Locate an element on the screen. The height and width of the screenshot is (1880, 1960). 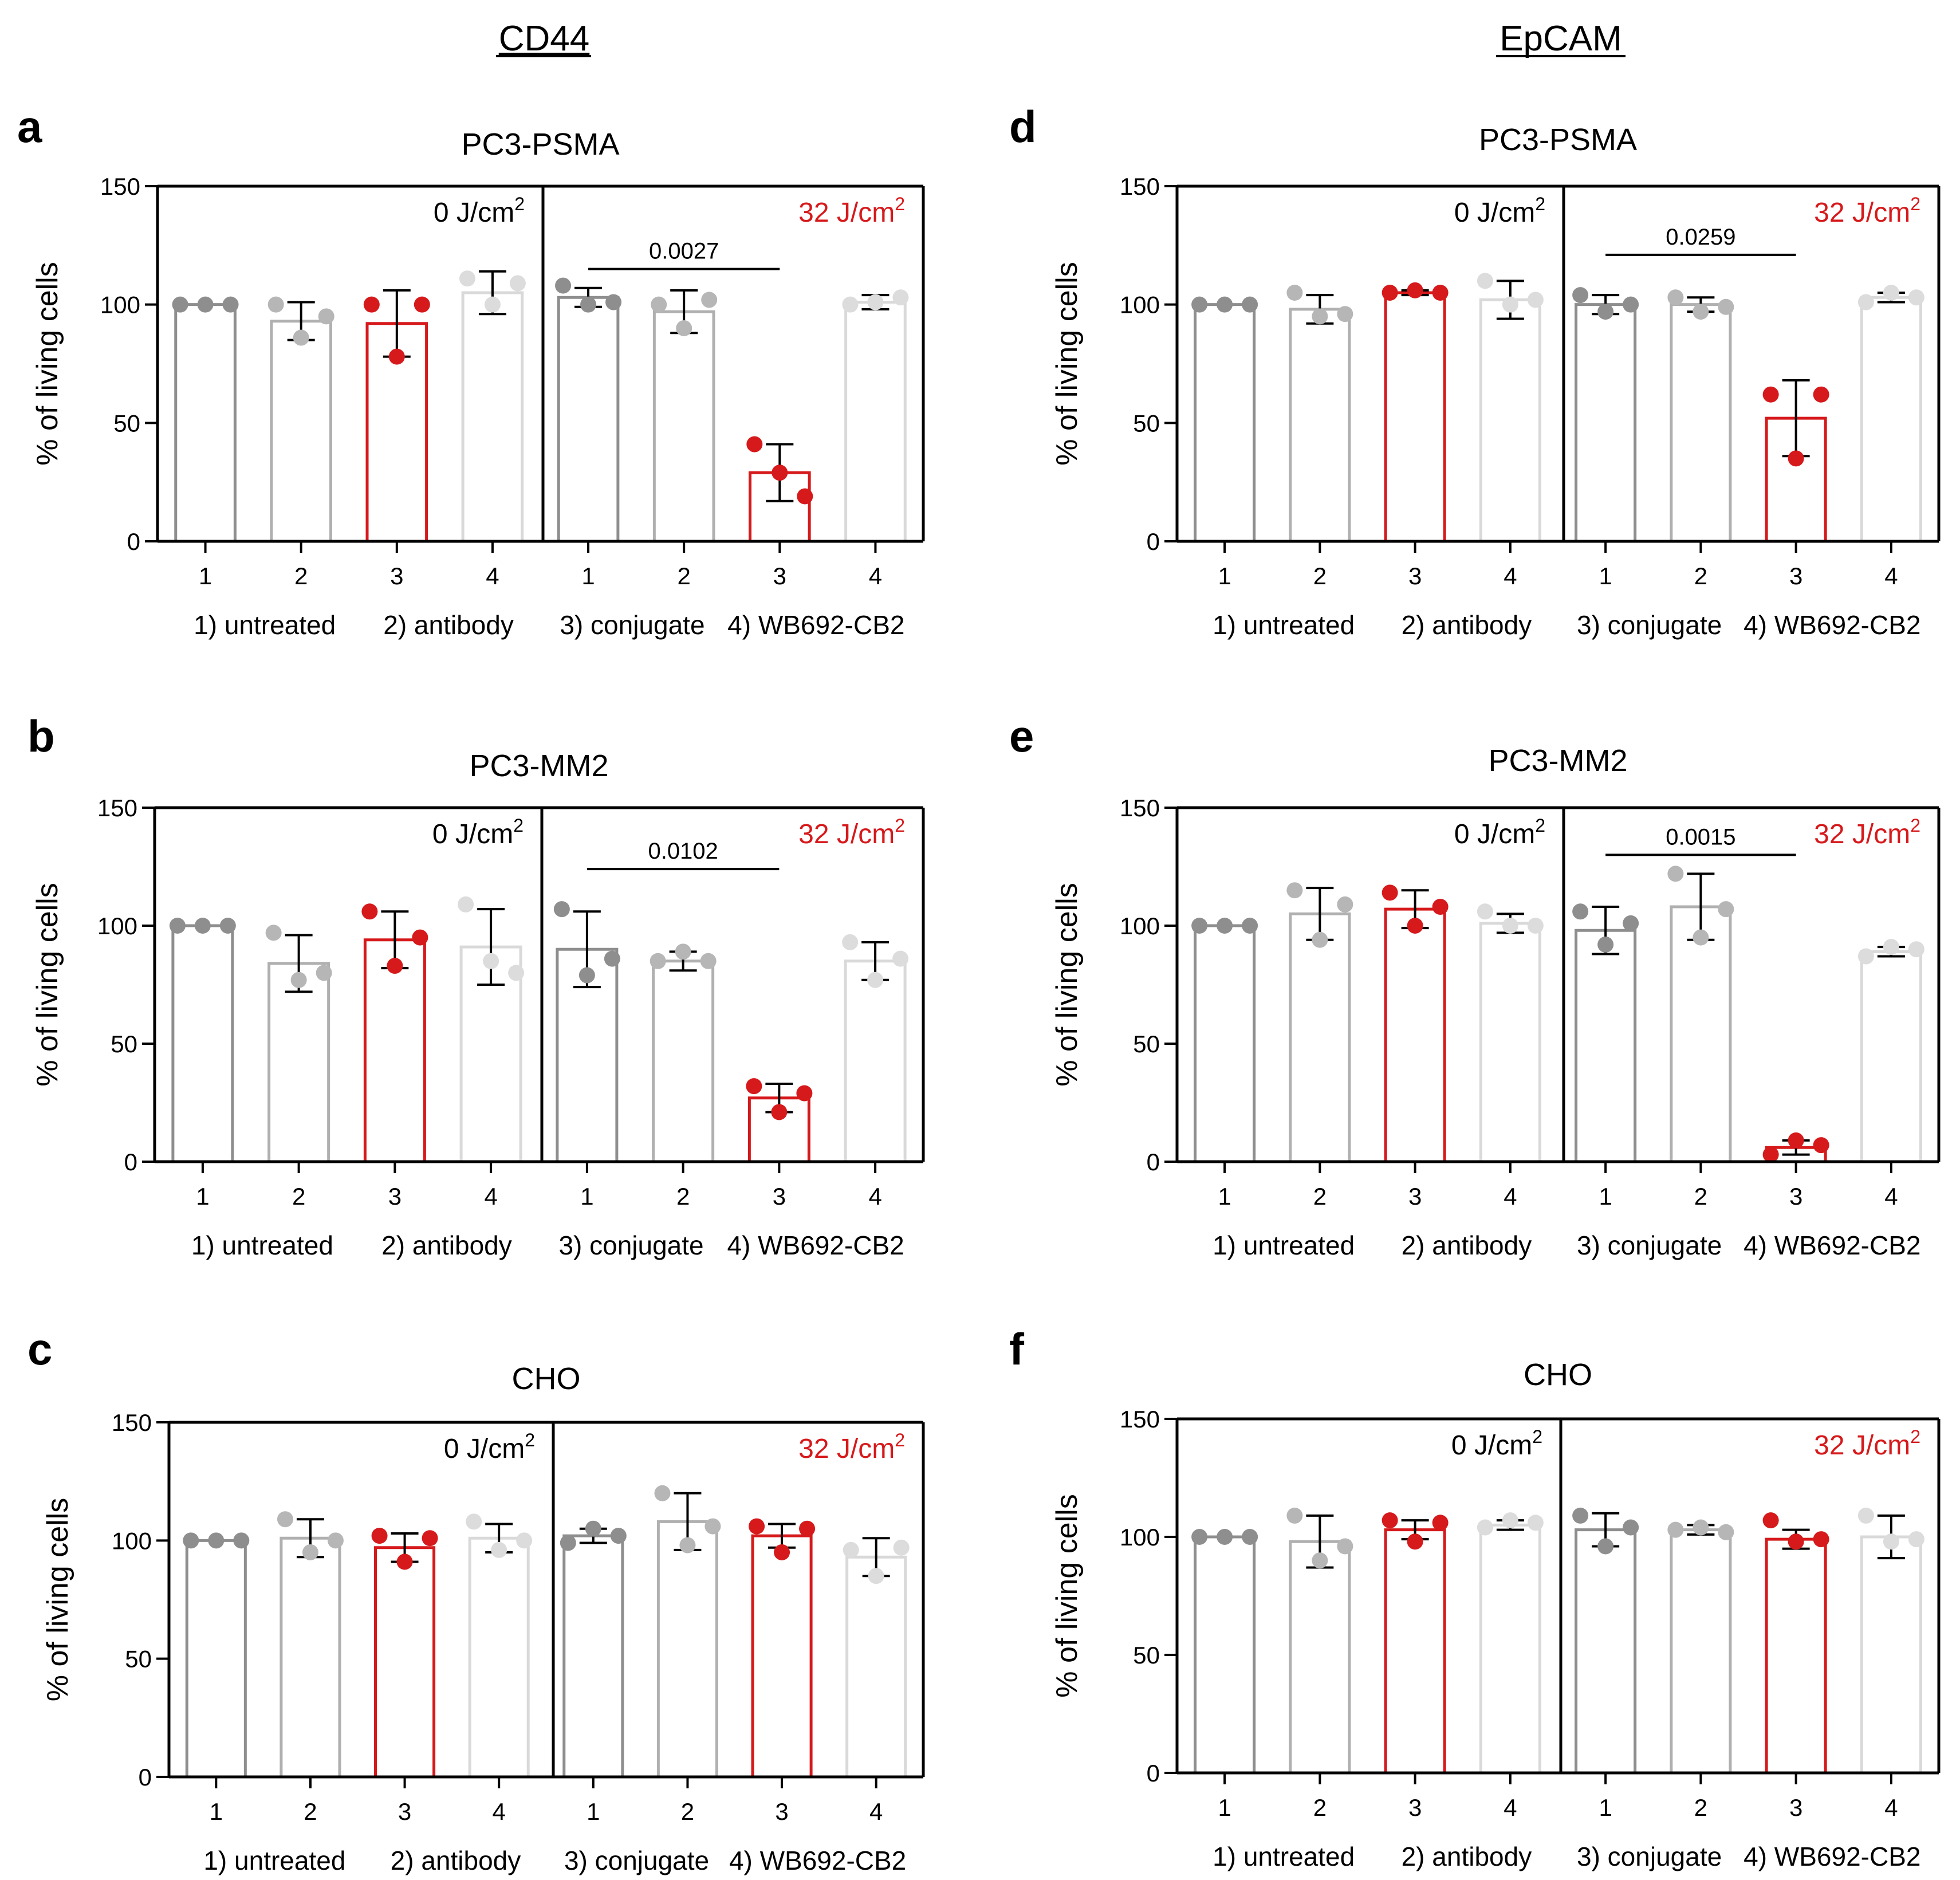
y-tick-label: 100 is located at coordinates (117, 926).